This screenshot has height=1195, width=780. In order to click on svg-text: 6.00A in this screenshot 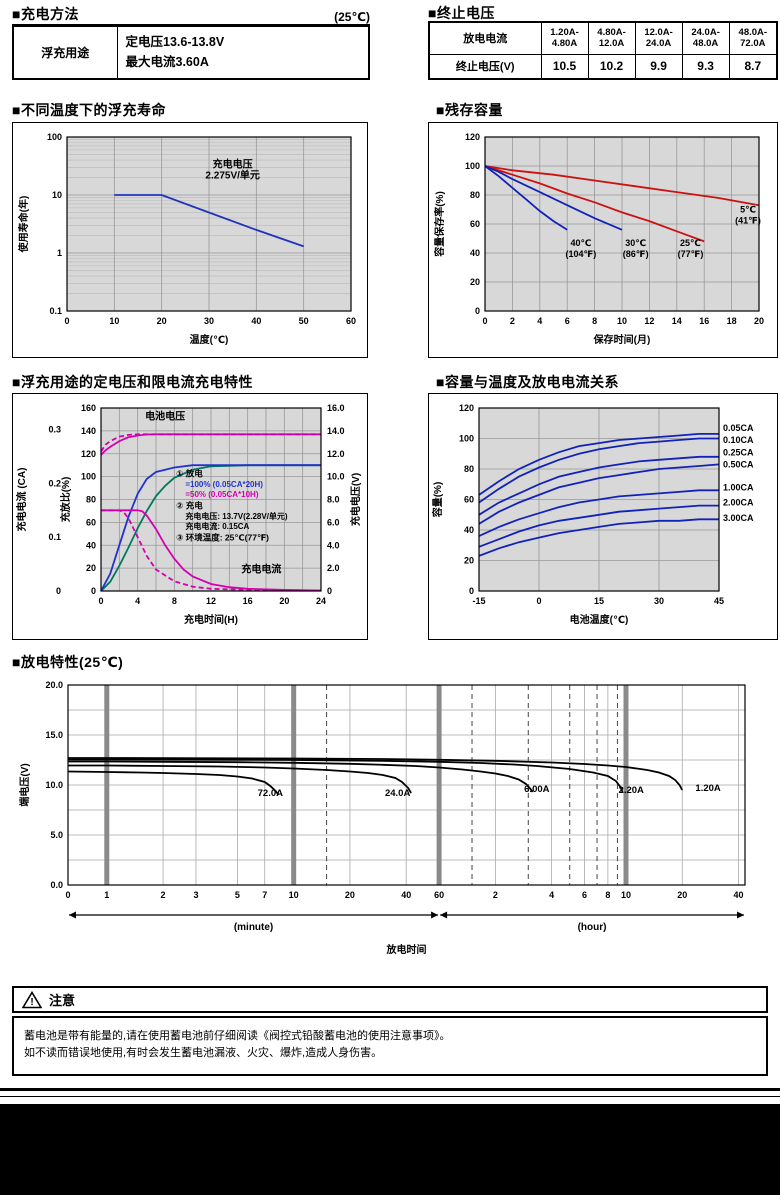, I will do `click(536, 789)`.